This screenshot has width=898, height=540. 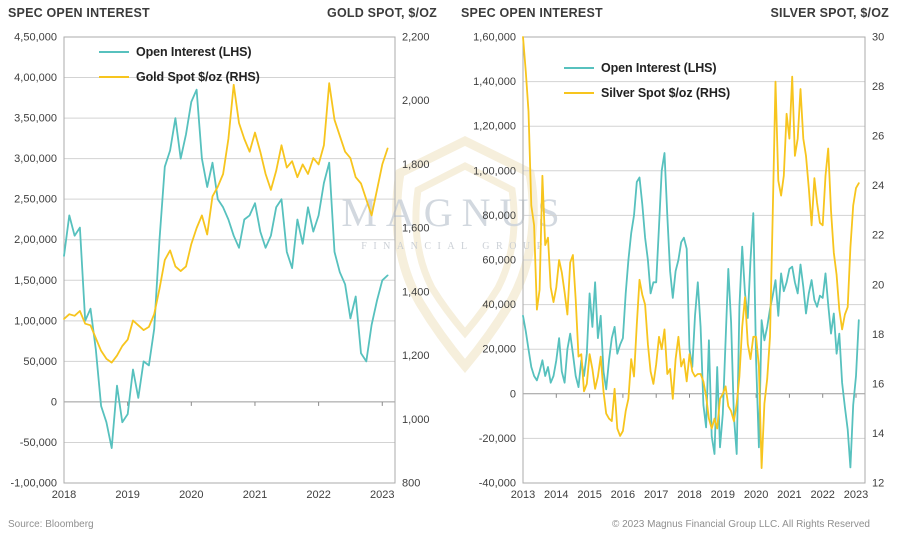 I want to click on y-right-tick-label: 1,600, so click(x=416, y=229).